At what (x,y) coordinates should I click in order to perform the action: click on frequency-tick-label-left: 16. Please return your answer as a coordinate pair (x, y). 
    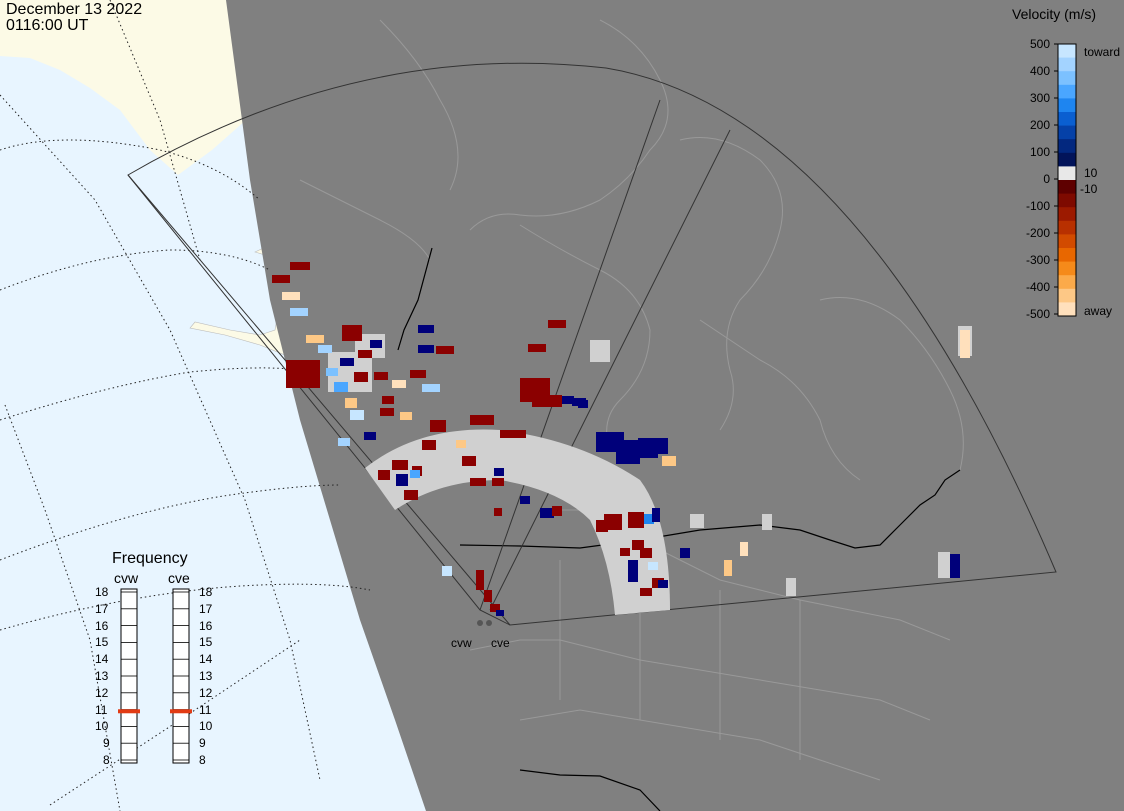
    Looking at the image, I should click on (102, 625).